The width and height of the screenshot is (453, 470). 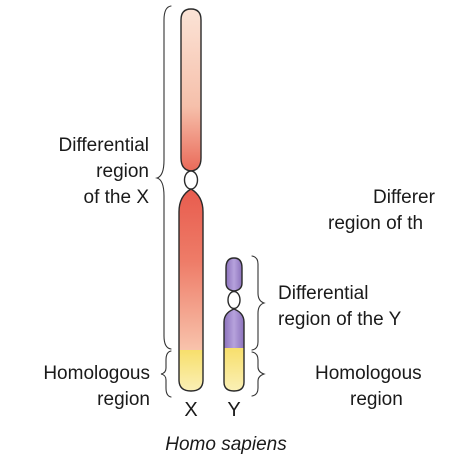 I want to click on x-long-arm-outline, so click(x=191, y=290).